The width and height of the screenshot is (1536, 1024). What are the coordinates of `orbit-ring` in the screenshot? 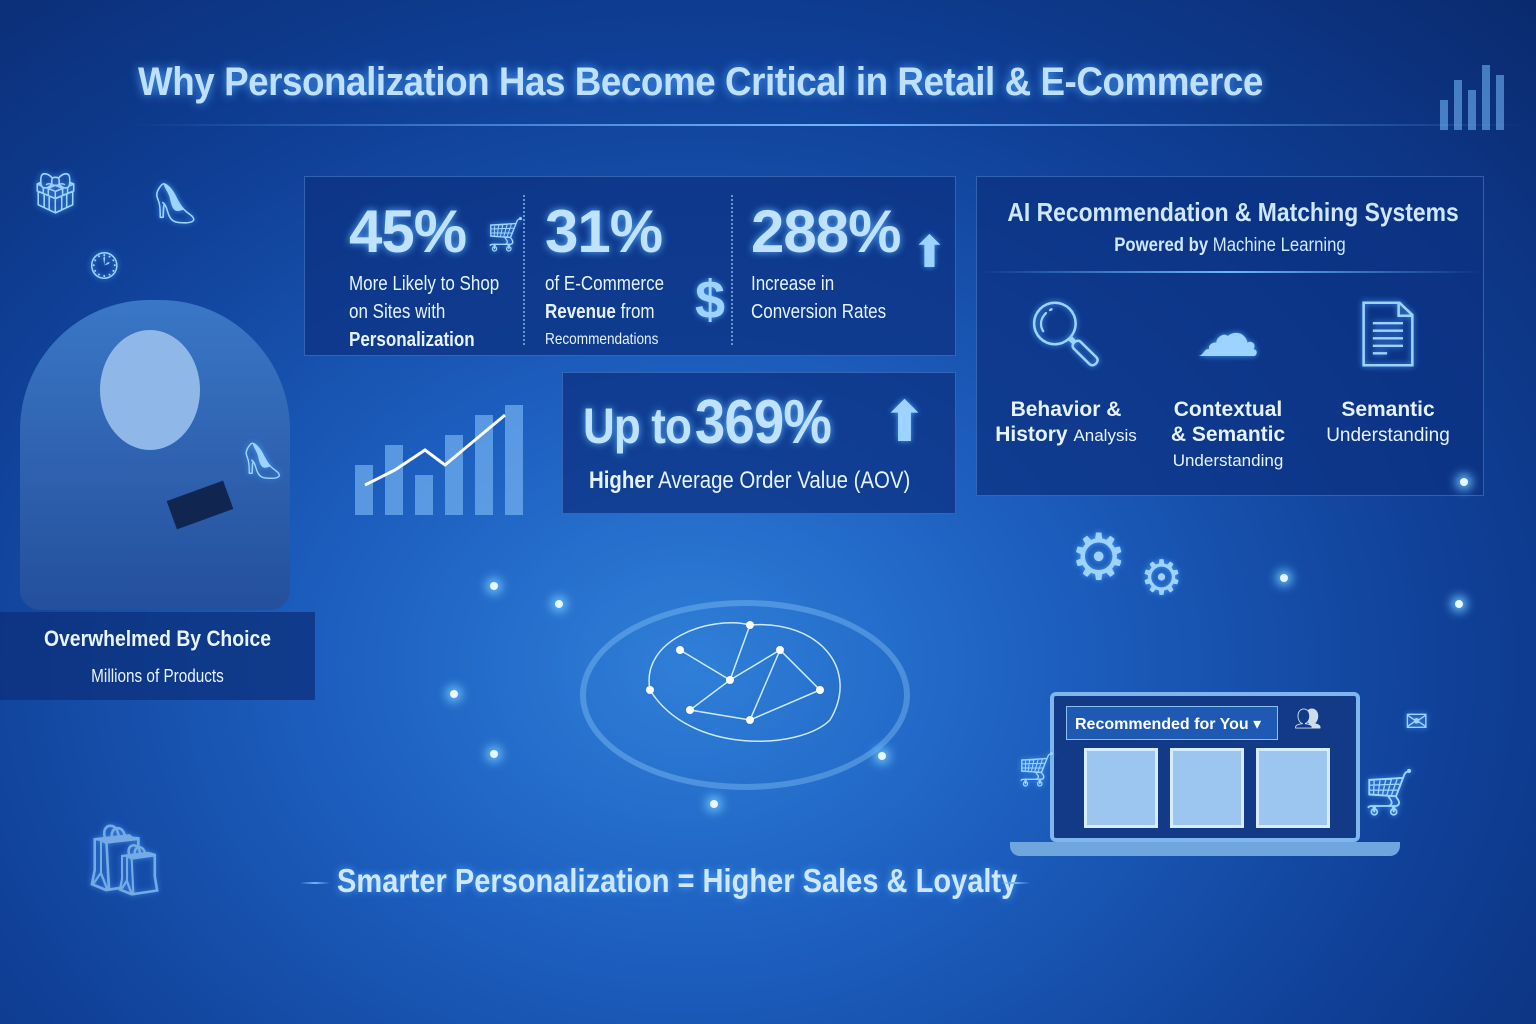 It's located at (745, 695).